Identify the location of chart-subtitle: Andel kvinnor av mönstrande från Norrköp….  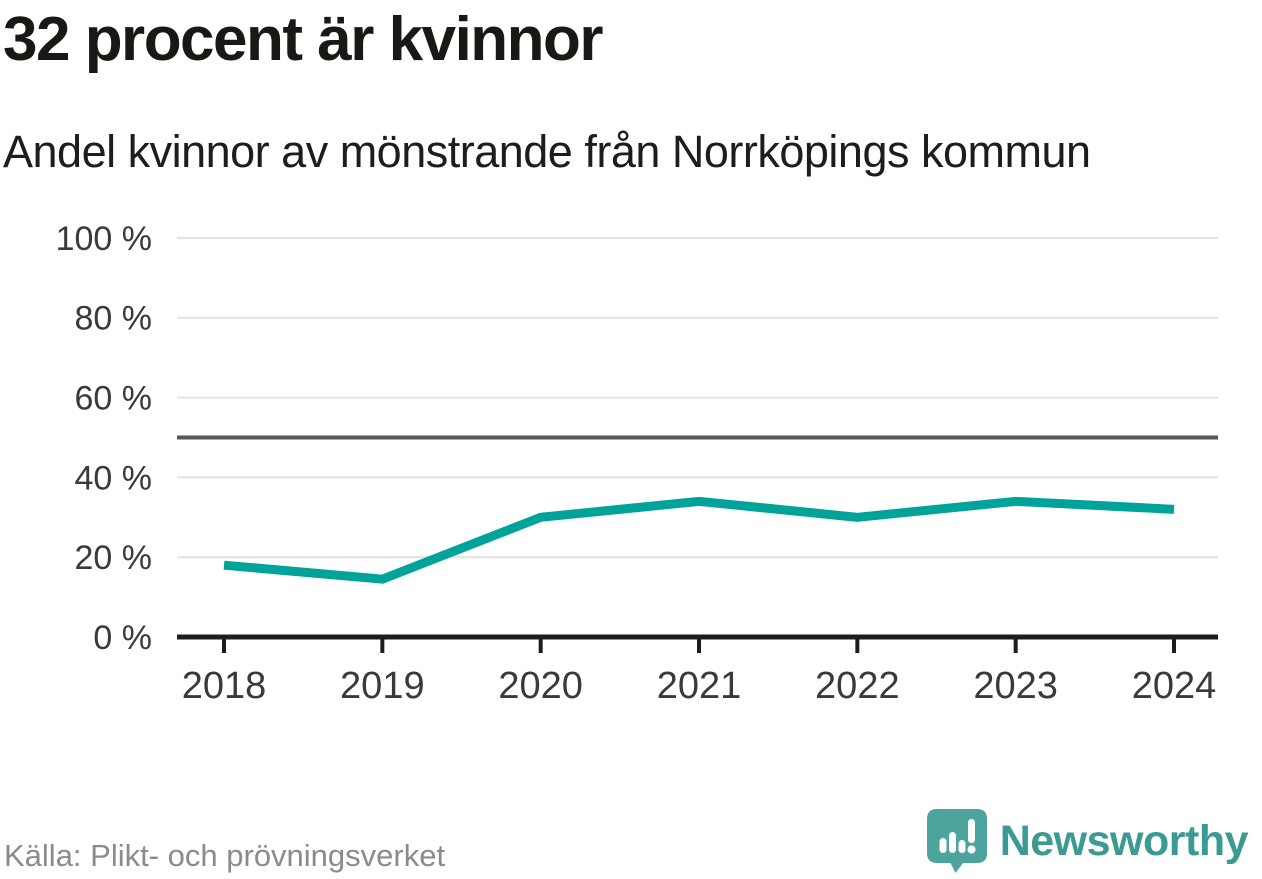
(547, 151).